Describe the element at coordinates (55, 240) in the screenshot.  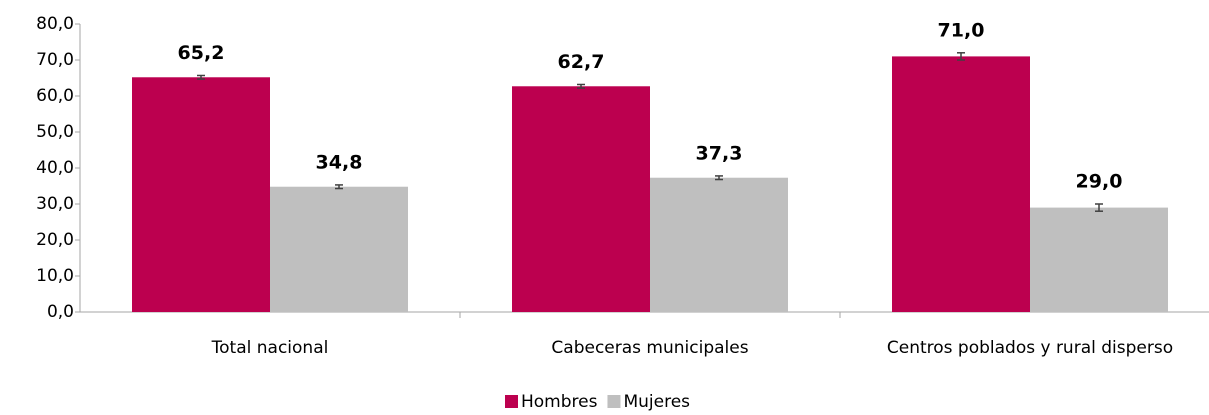
I see `y-tick-label: 20,0` at that location.